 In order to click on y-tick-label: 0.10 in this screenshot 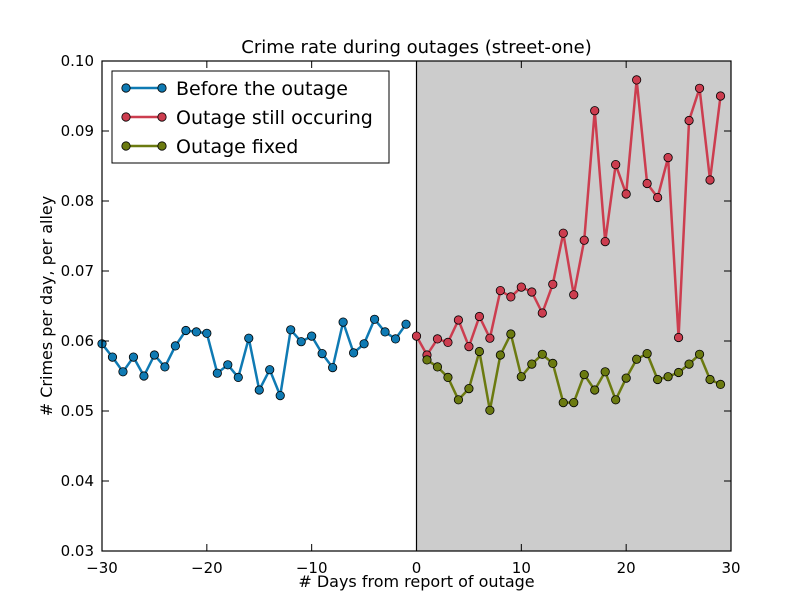, I will do `click(77, 61)`.